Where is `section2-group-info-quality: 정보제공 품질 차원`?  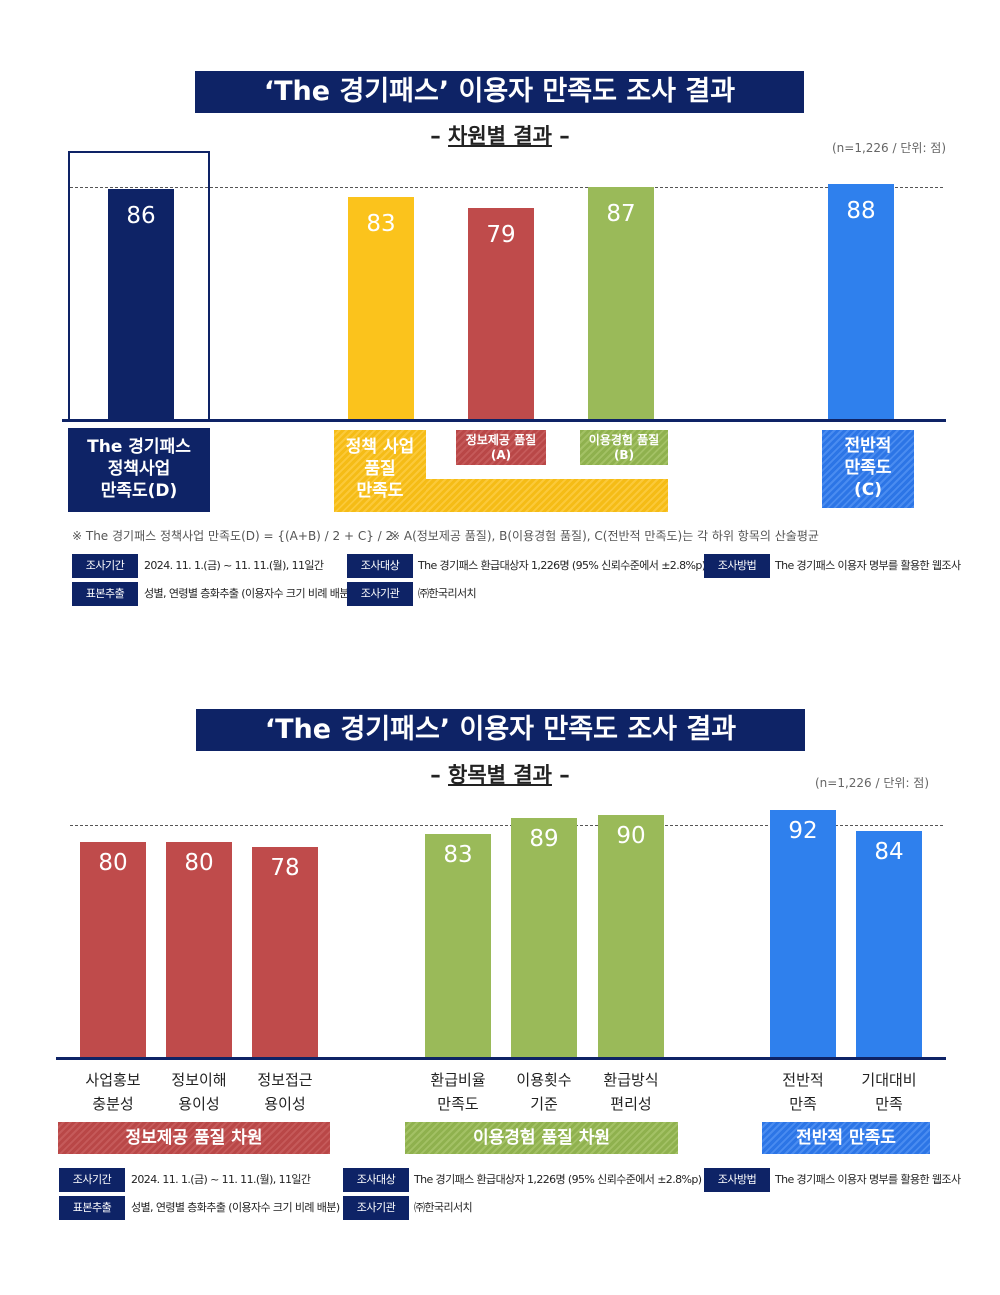
section2-group-info-quality: 정보제공 품질 차원 is located at coordinates (194, 1138).